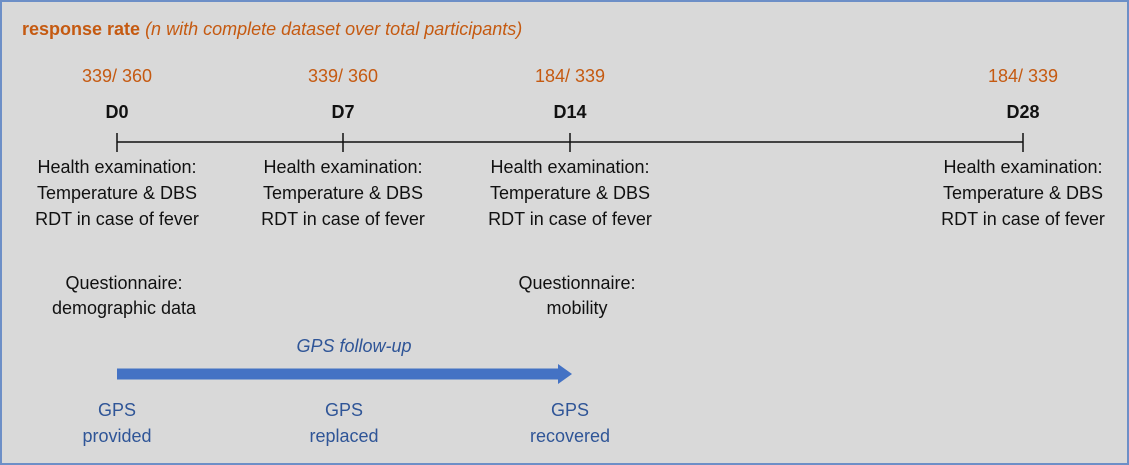  I want to click on gps-event: recovered, so click(570, 436).